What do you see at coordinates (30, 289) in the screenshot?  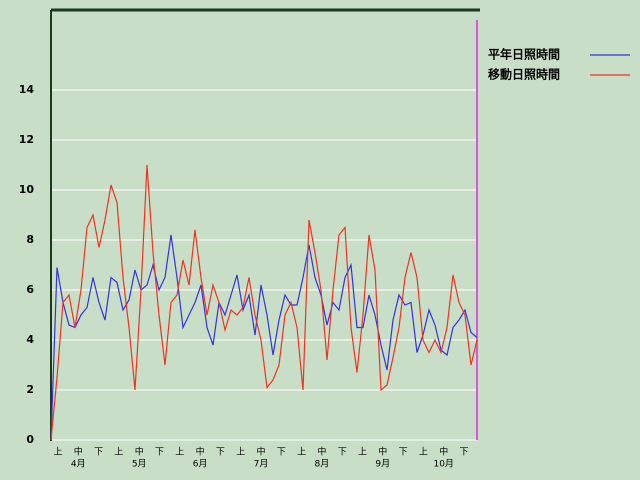 I see `y-tick-label: 6` at bounding box center [30, 289].